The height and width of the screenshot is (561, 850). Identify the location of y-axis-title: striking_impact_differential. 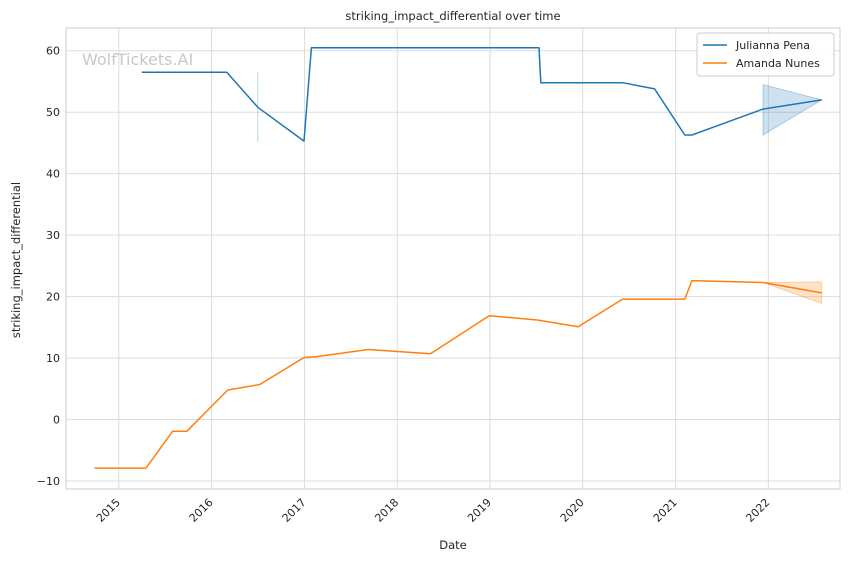
(16, 260).